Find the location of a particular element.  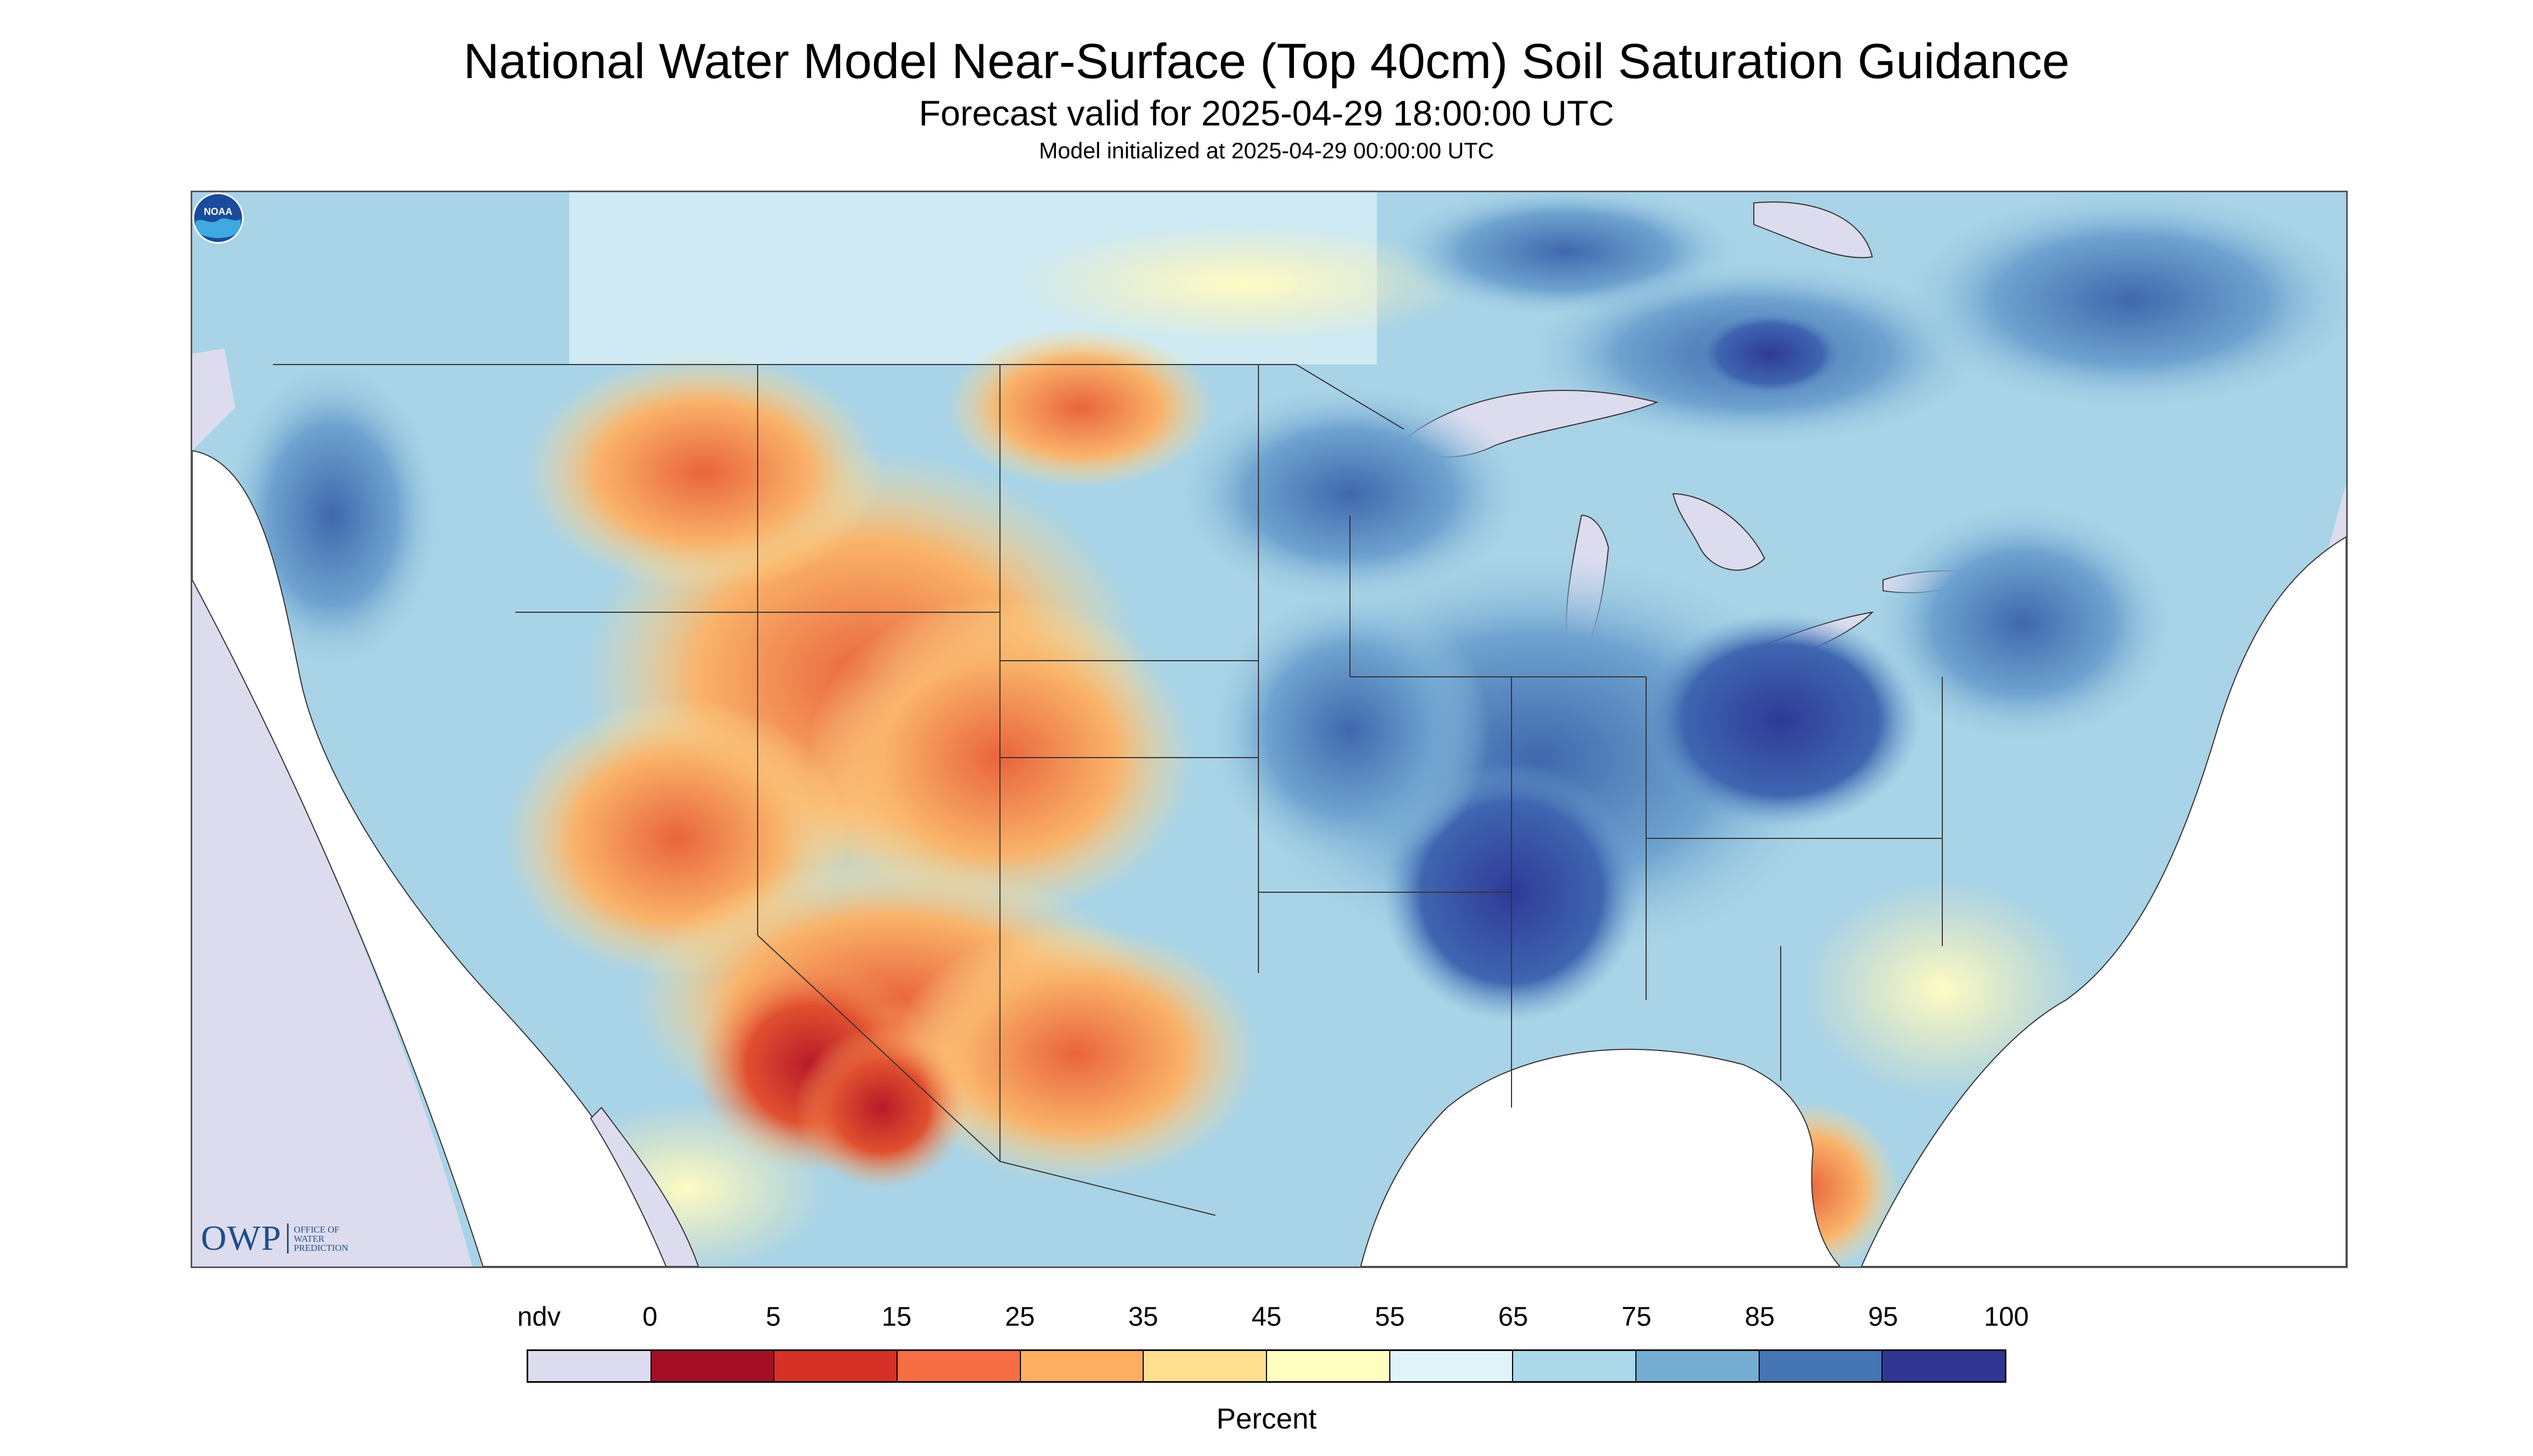

legend-tick-label-4: 25 is located at coordinates (1020, 1316).